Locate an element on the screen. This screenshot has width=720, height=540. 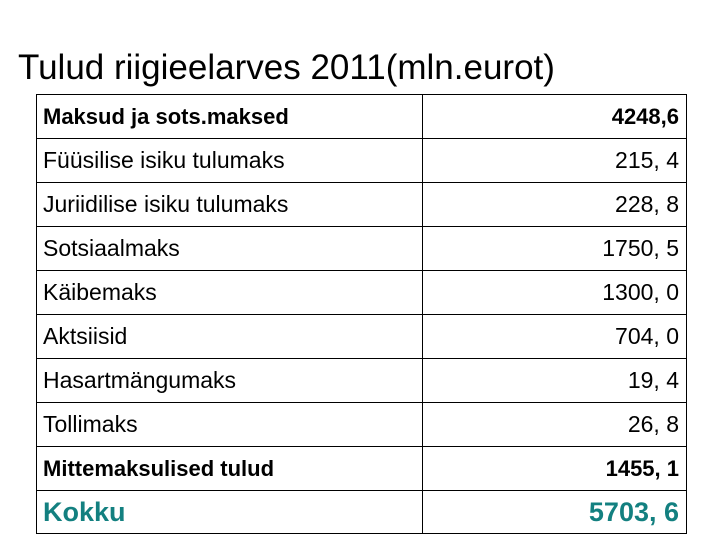
total-label: Kokku is located at coordinates (229, 512).